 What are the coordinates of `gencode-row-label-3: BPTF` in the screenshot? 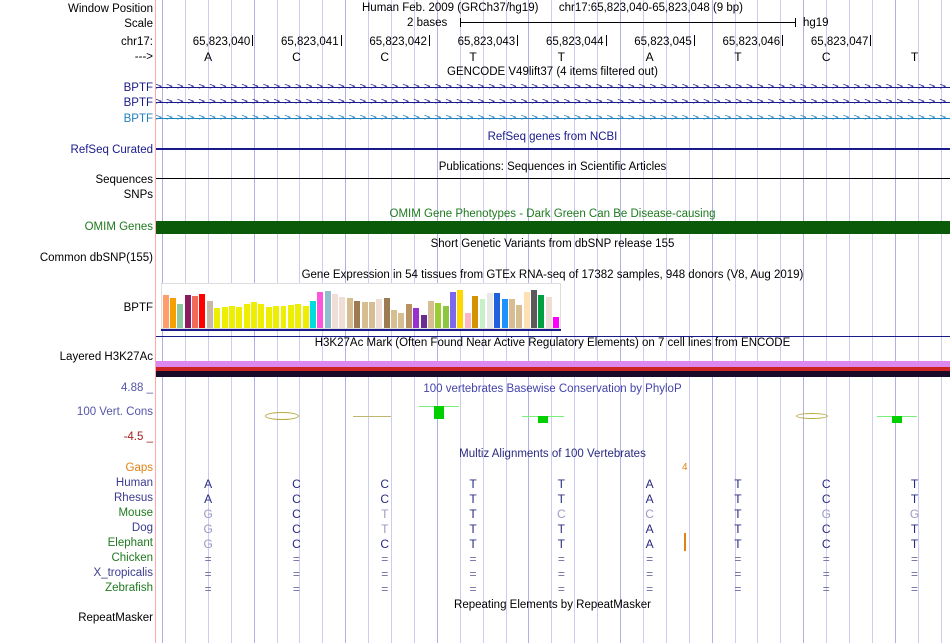 It's located at (138, 119).